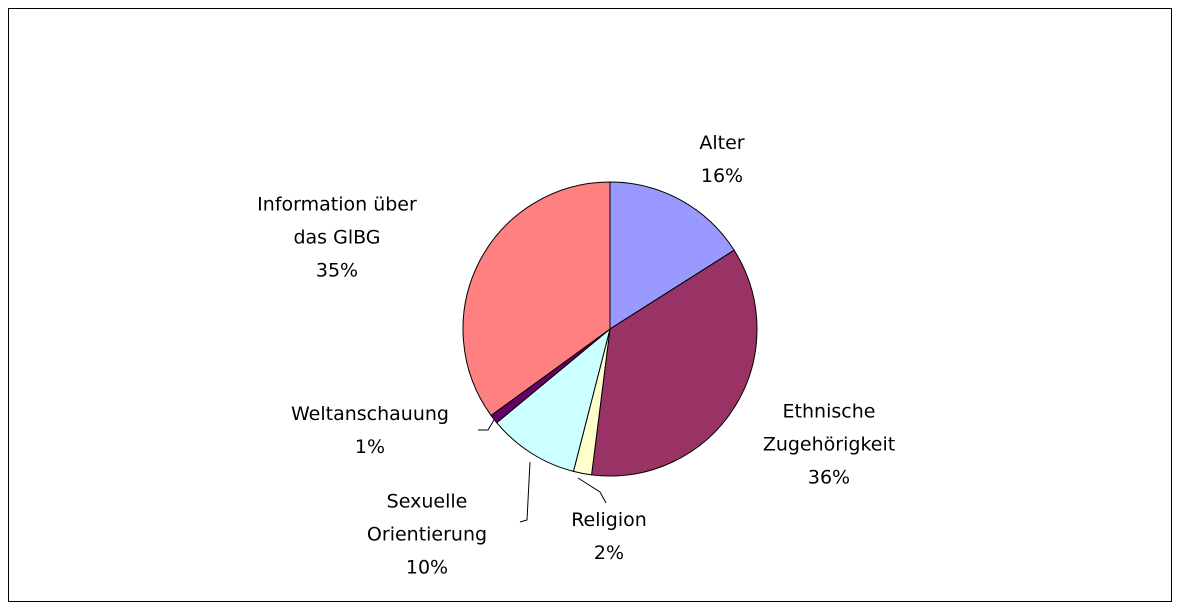 This screenshot has height=610, width=1180. Describe the element at coordinates (427, 567) in the screenshot. I see `value-label: 10%` at that location.